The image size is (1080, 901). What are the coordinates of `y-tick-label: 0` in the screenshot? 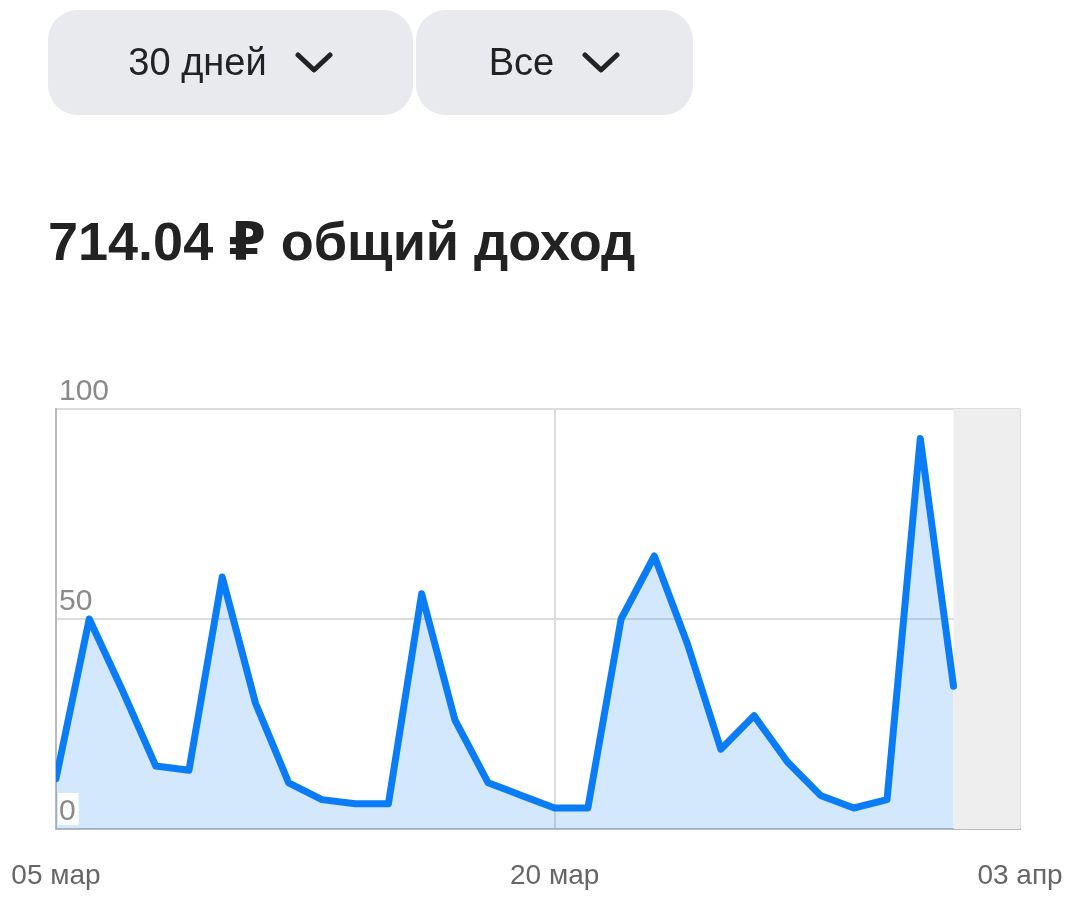 It's located at (67, 809).